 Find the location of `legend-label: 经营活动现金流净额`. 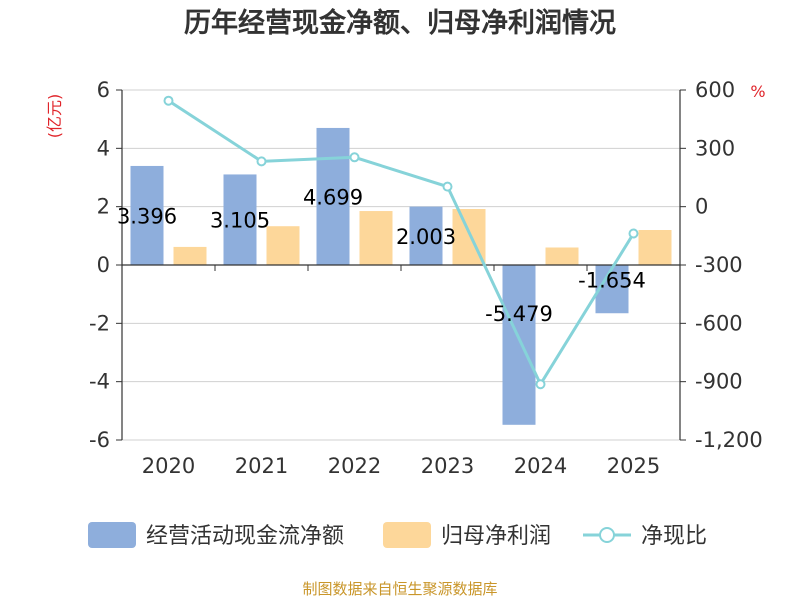

legend-label: 经营活动现金流净额 is located at coordinates (245, 536).